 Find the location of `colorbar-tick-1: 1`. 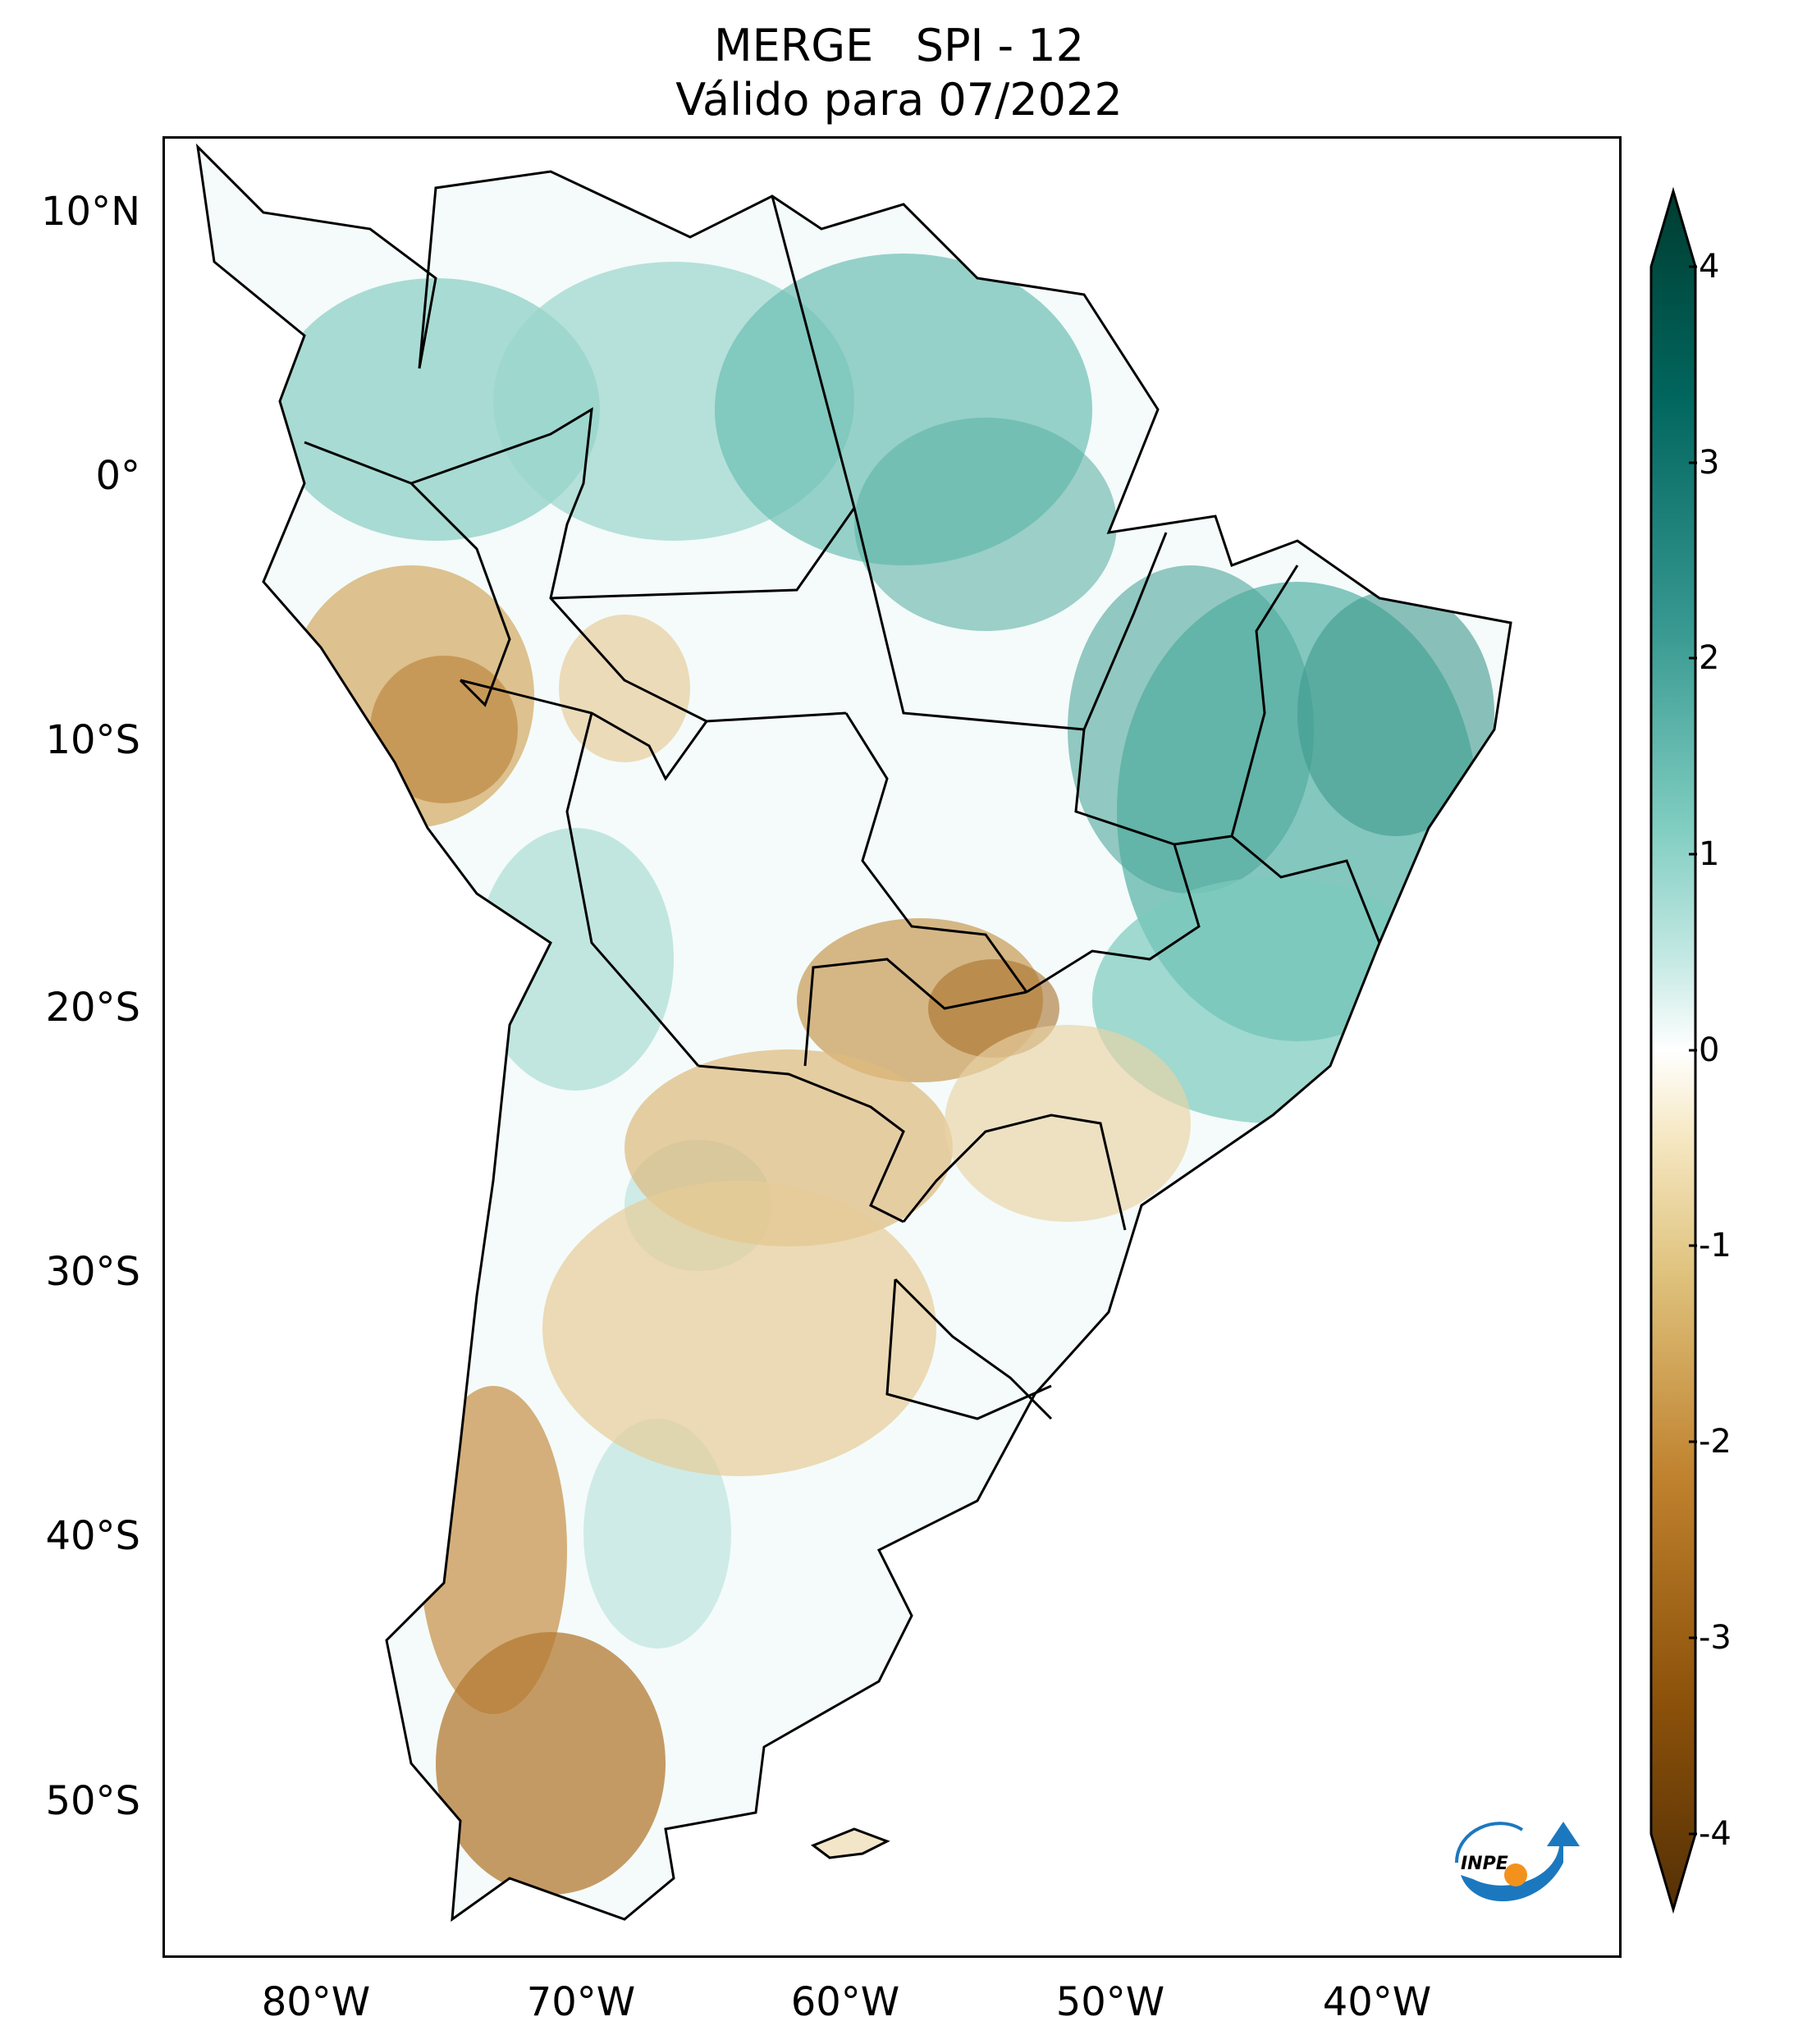

colorbar-tick-1: 1 is located at coordinates (1709, 854).